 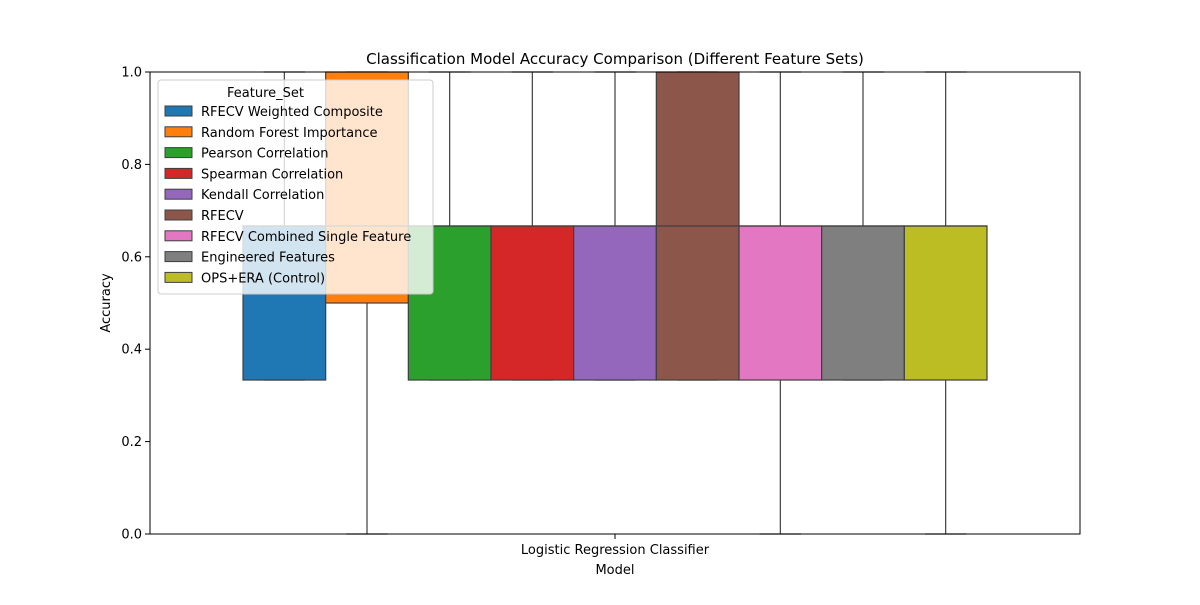 What do you see at coordinates (263, 278) in the screenshot?
I see `legend-label: OPS+ERA (Control)` at bounding box center [263, 278].